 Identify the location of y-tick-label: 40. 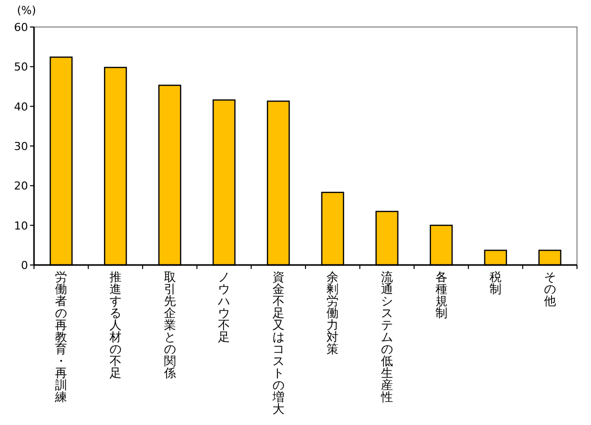
(21, 107).